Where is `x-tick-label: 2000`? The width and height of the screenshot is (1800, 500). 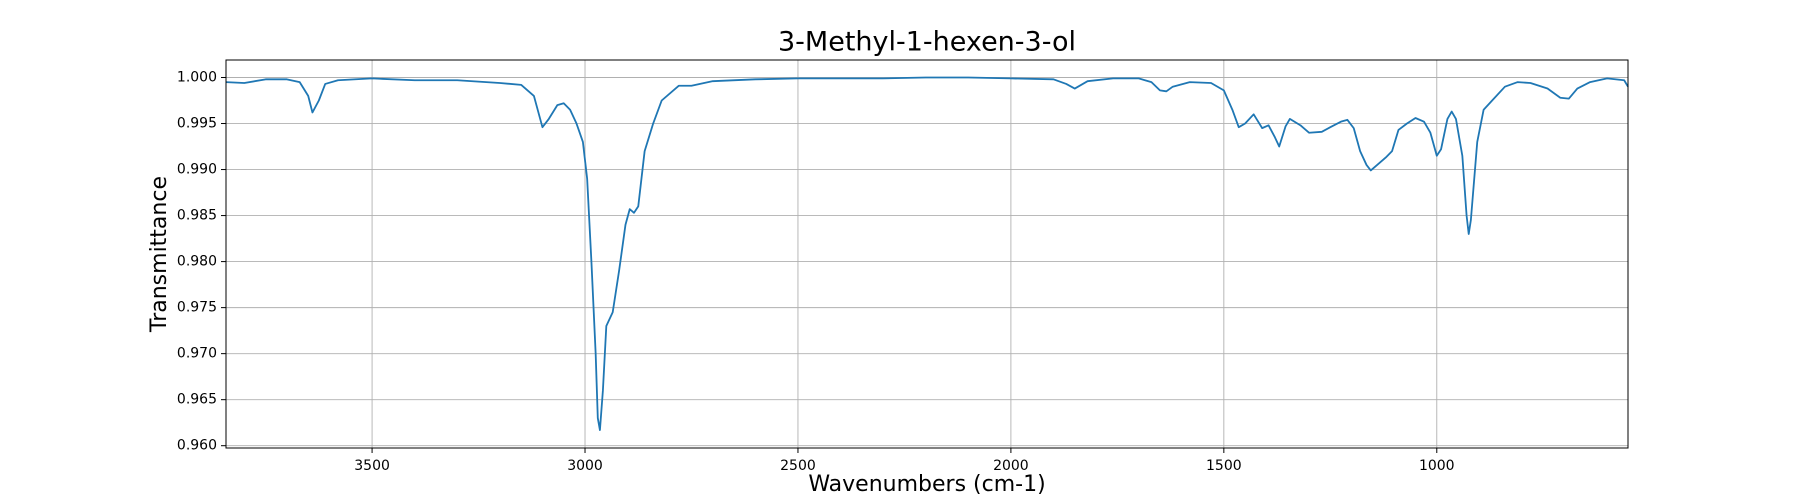
x-tick-label: 2000 is located at coordinates (1011, 466).